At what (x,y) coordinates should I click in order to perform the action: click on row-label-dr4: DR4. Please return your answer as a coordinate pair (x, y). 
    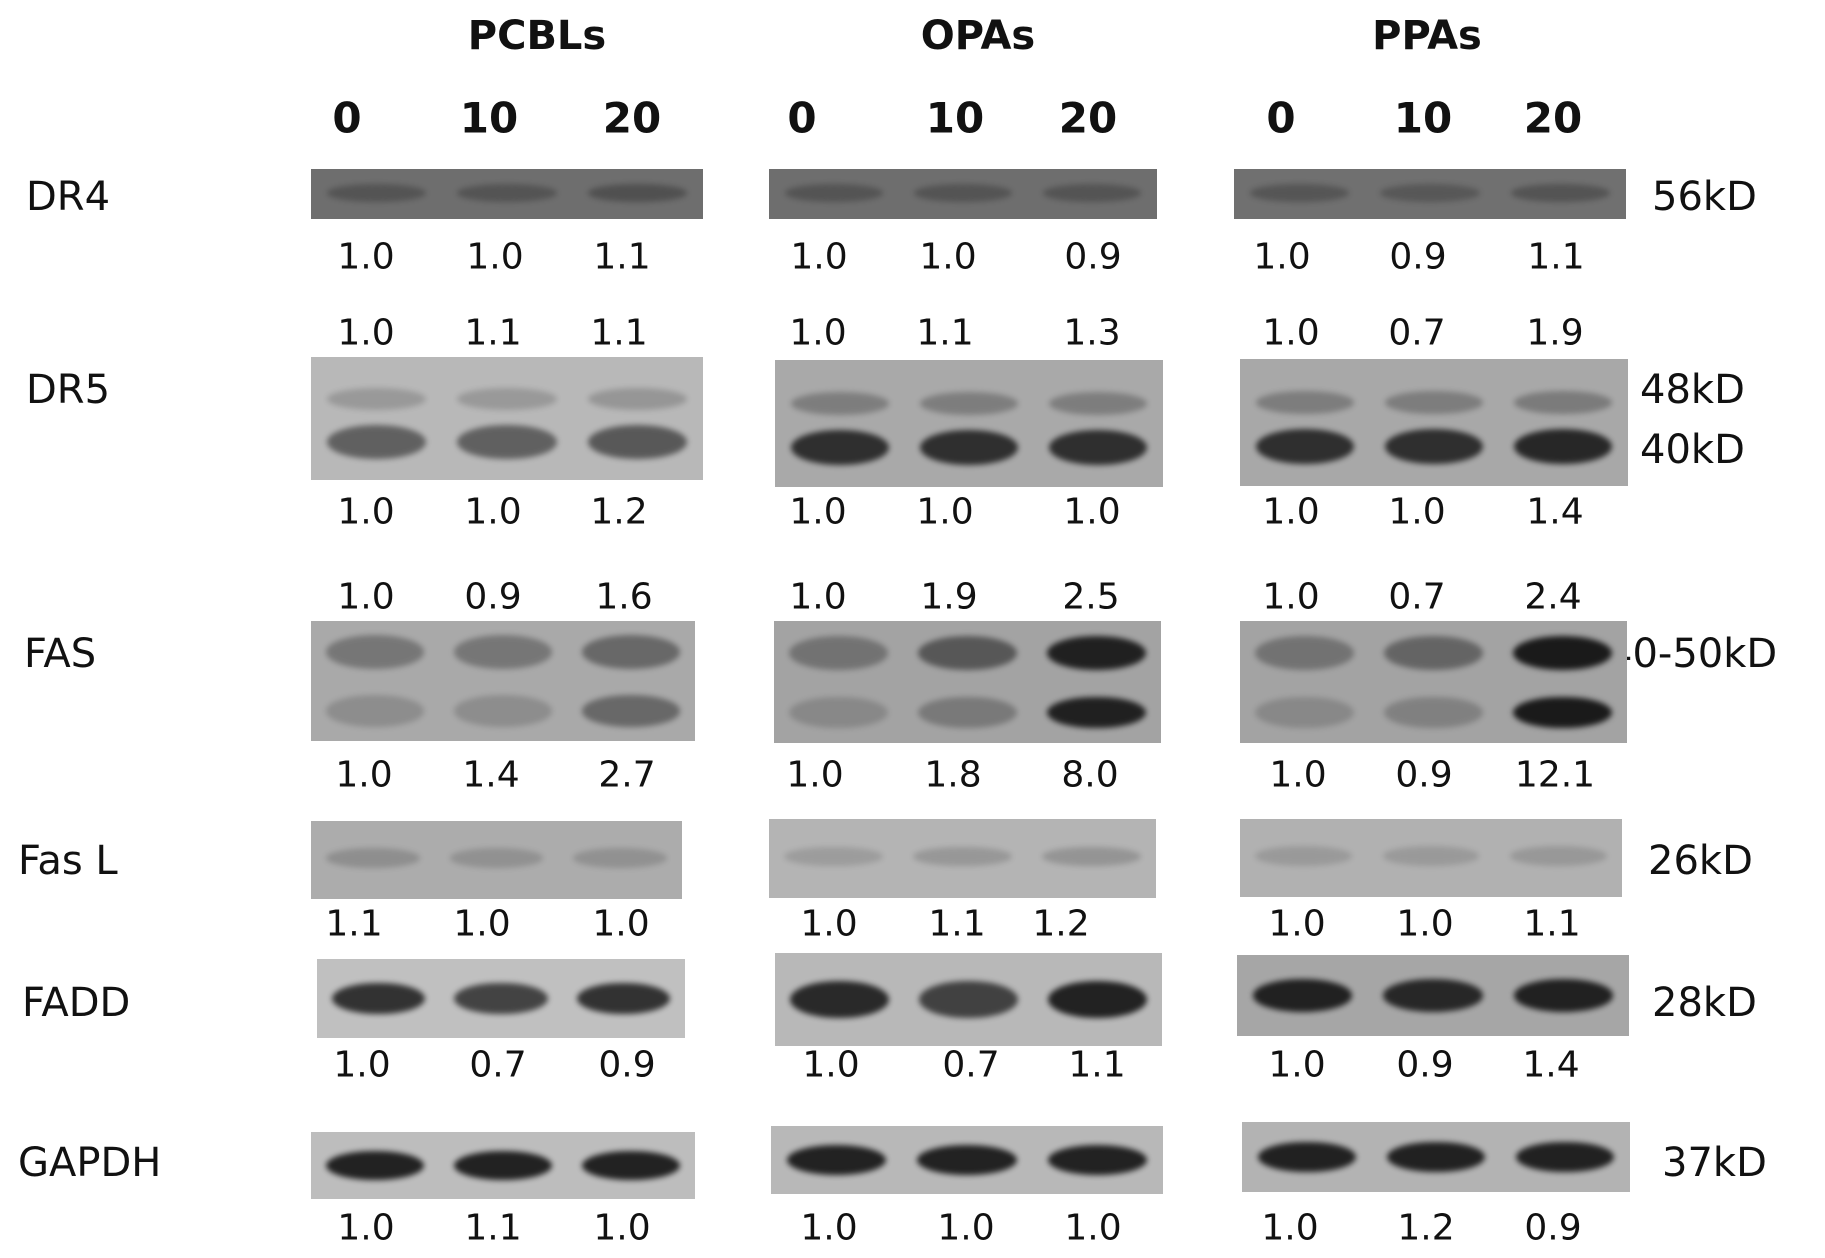
    Looking at the image, I should click on (68, 197).